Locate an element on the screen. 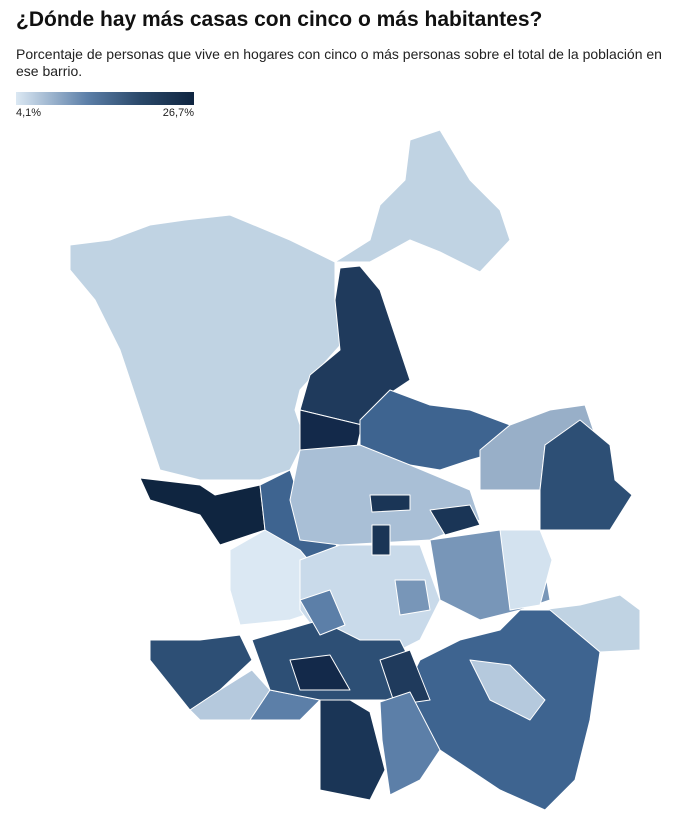  legend-min: 4,1% is located at coordinates (29, 113).